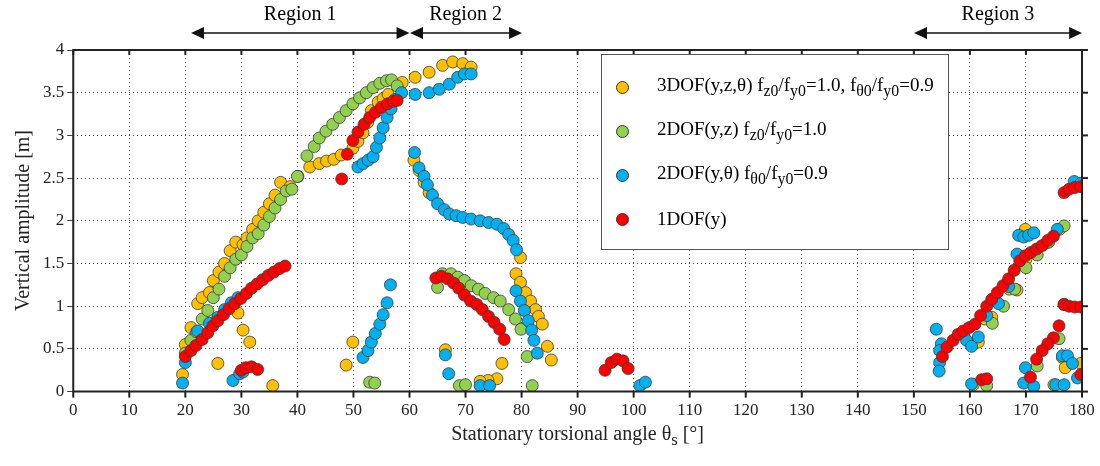 This screenshot has height=466, width=1100. What do you see at coordinates (742, 175) in the screenshot?
I see `legend-label: 2DOF(y,θ) f$_{θ0}$/f$_{y0}$=0.9` at bounding box center [742, 175].